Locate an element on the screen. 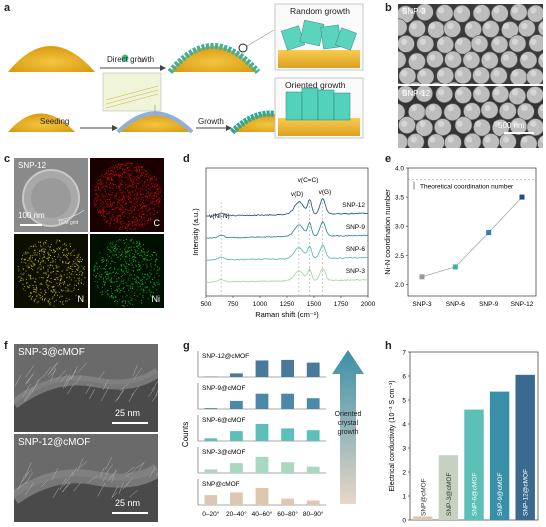 Image resolution: width=546 pixels, height=527 pixels. raman-frame is located at coordinates (287, 232).